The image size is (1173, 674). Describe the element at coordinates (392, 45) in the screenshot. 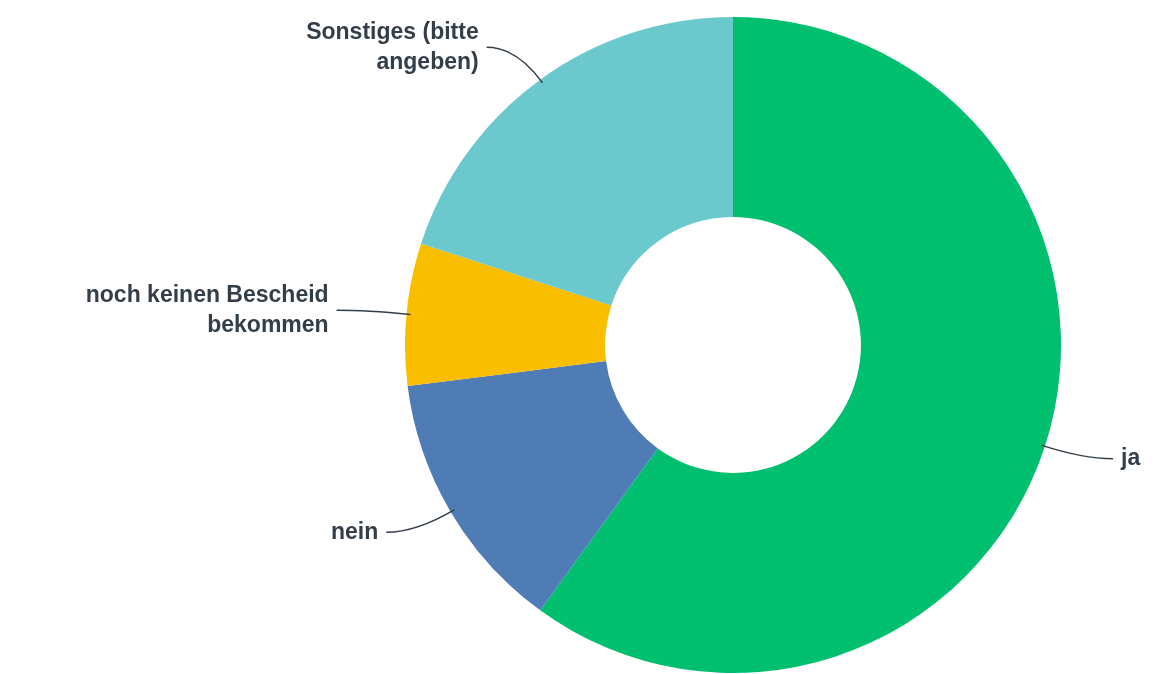

I see `slice-label: Sonstiges (bitte angeben)` at that location.